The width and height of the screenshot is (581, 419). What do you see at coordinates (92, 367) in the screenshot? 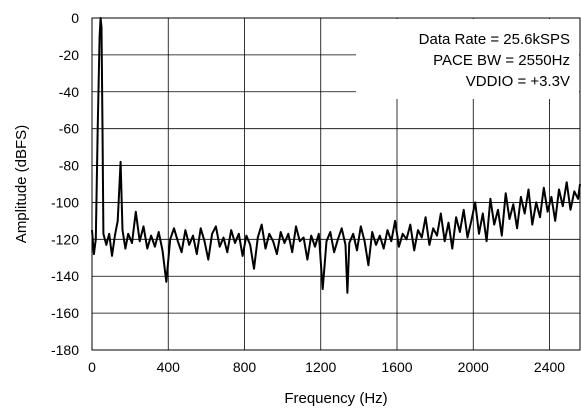
I see `x-tick-label: 0` at bounding box center [92, 367].